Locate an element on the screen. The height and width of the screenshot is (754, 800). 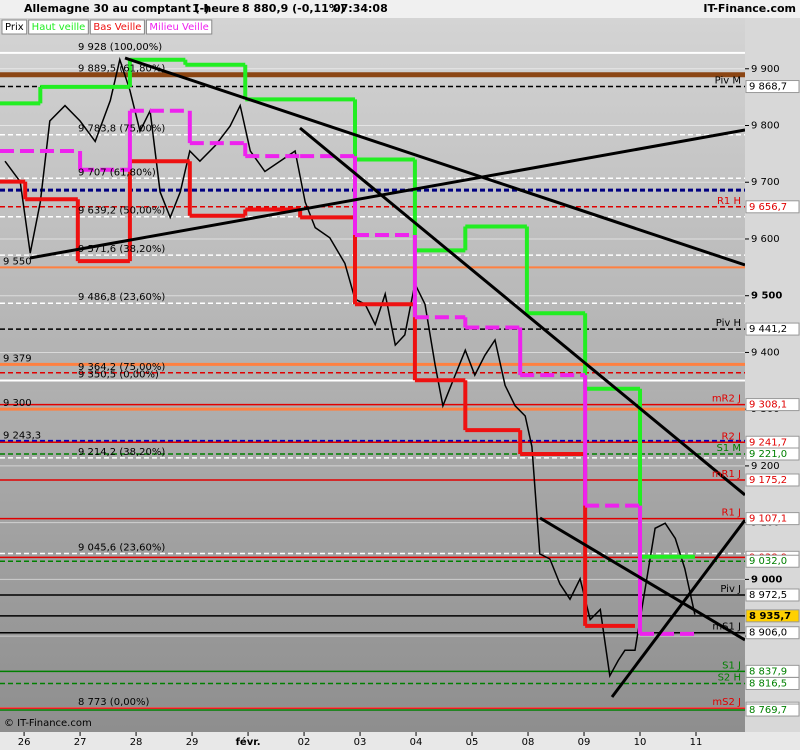
title: Allemagne 30 au comptant (-) is located at coordinates (116, 8).